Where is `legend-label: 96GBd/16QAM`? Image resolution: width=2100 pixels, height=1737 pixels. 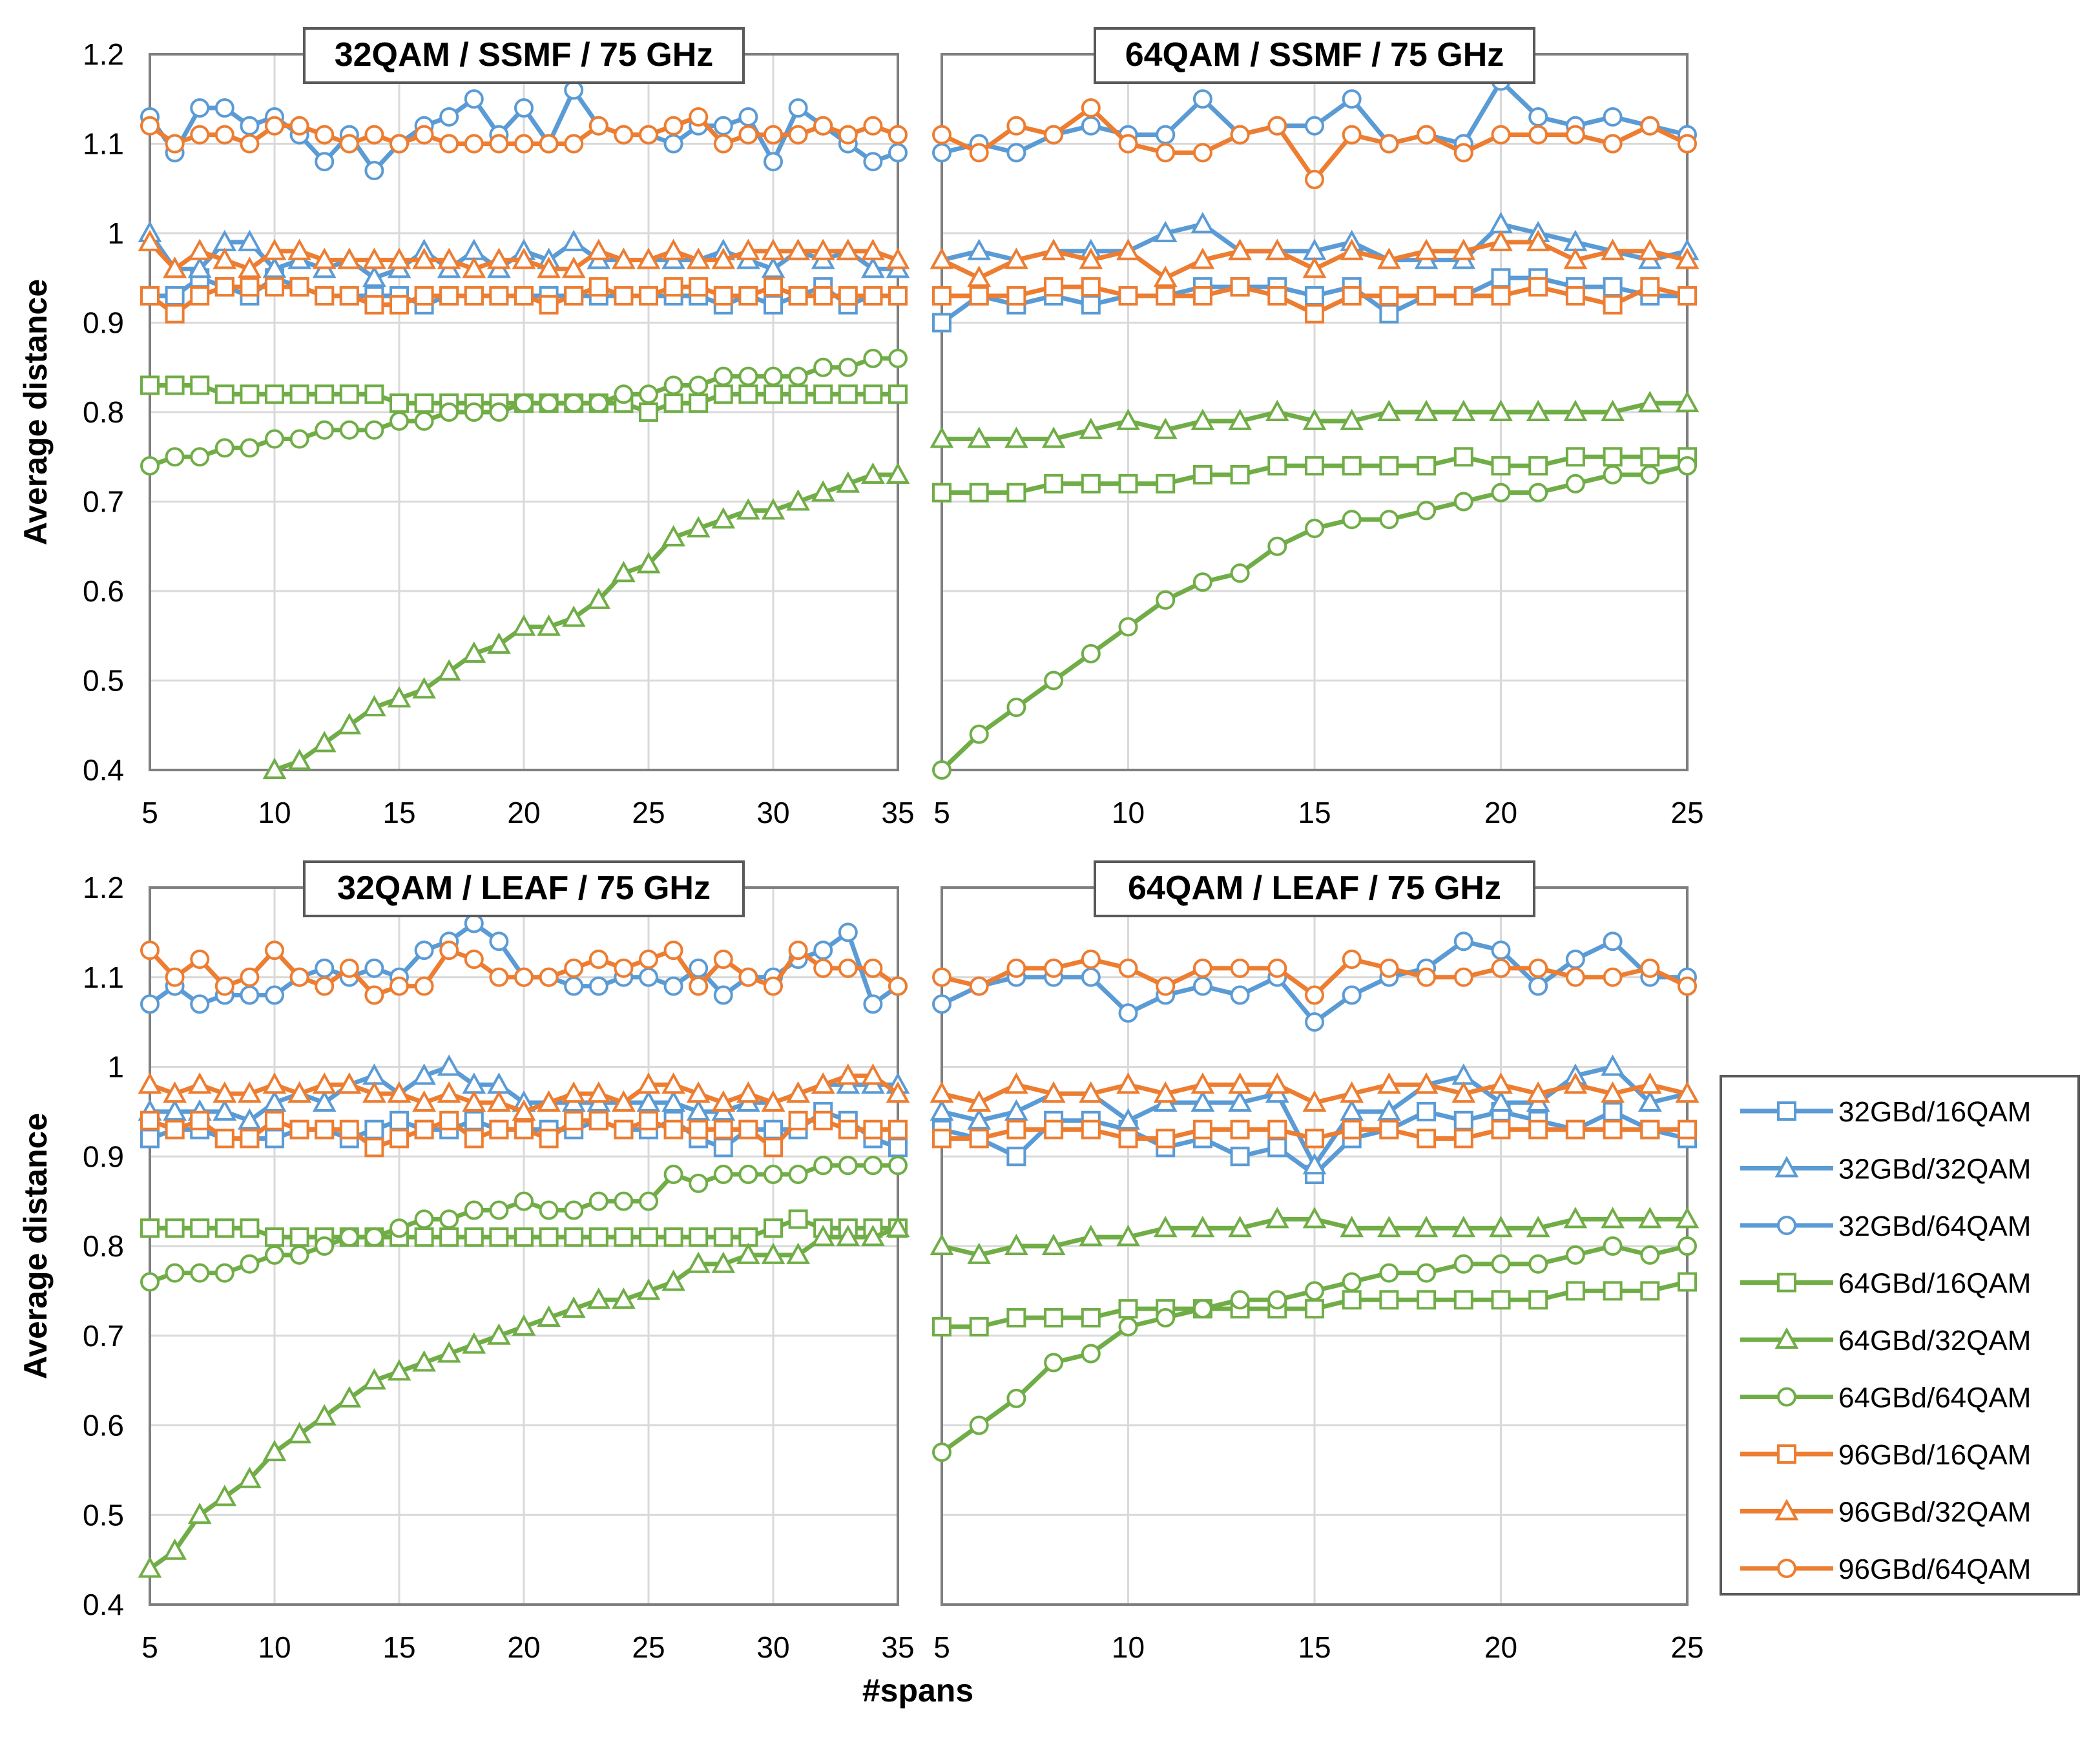
legend-label: 96GBd/16QAM is located at coordinates (1935, 1455).